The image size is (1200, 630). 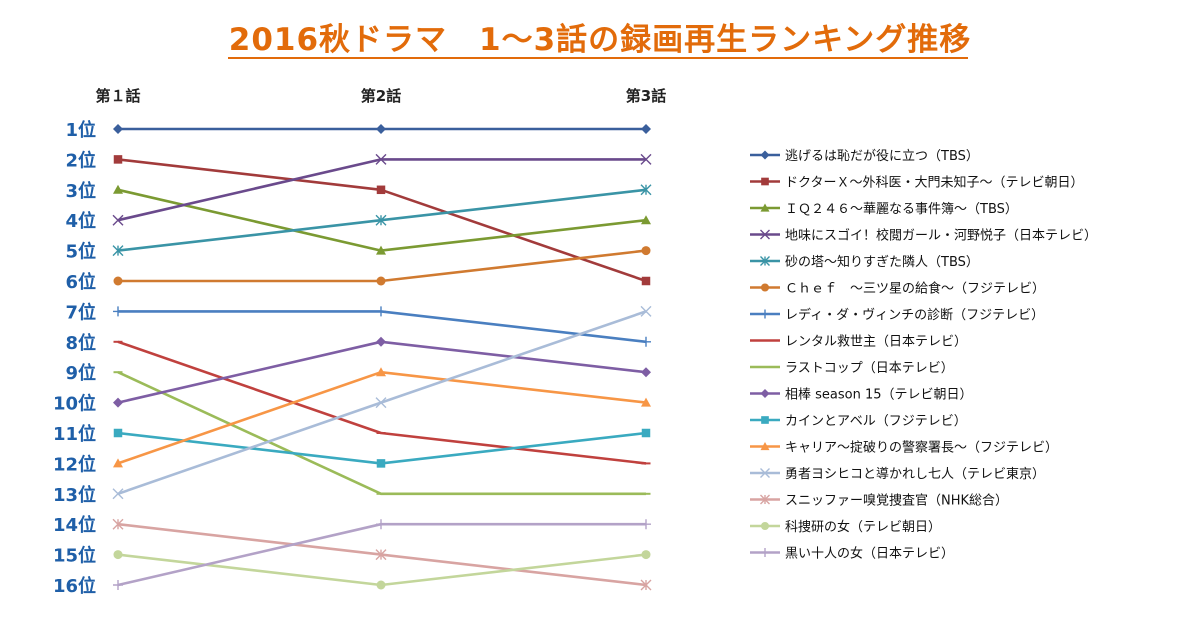 I want to click on title-underline, so click(x=598, y=58).